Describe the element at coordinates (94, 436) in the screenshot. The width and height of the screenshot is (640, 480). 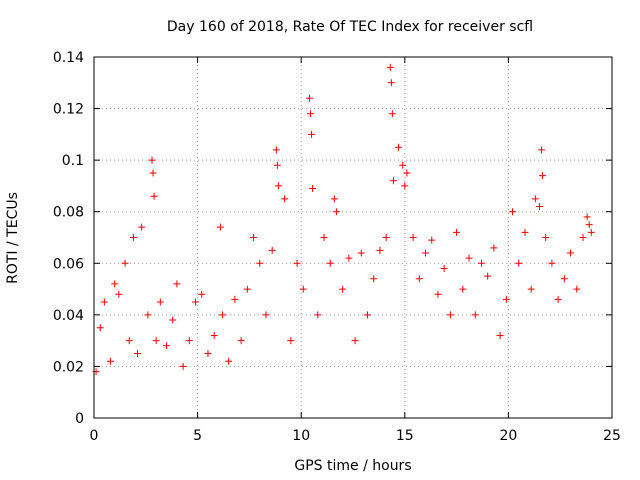
I see `x-tick-label: 0` at that location.